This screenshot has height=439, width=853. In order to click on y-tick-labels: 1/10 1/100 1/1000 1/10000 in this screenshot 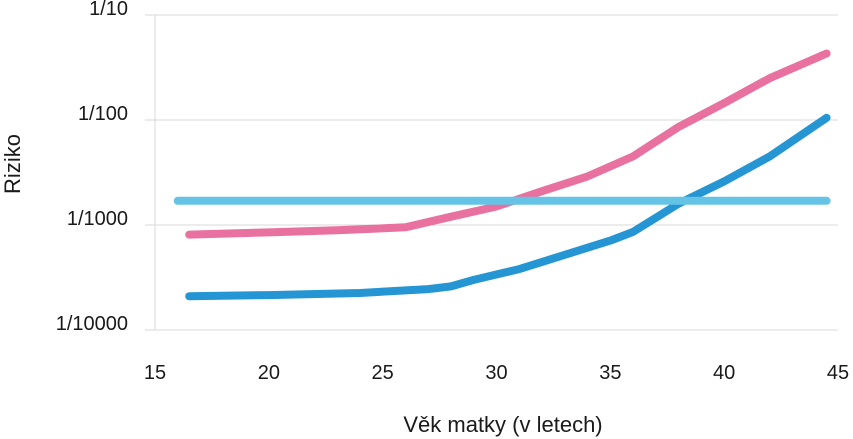, I will do `click(92, 167)`.